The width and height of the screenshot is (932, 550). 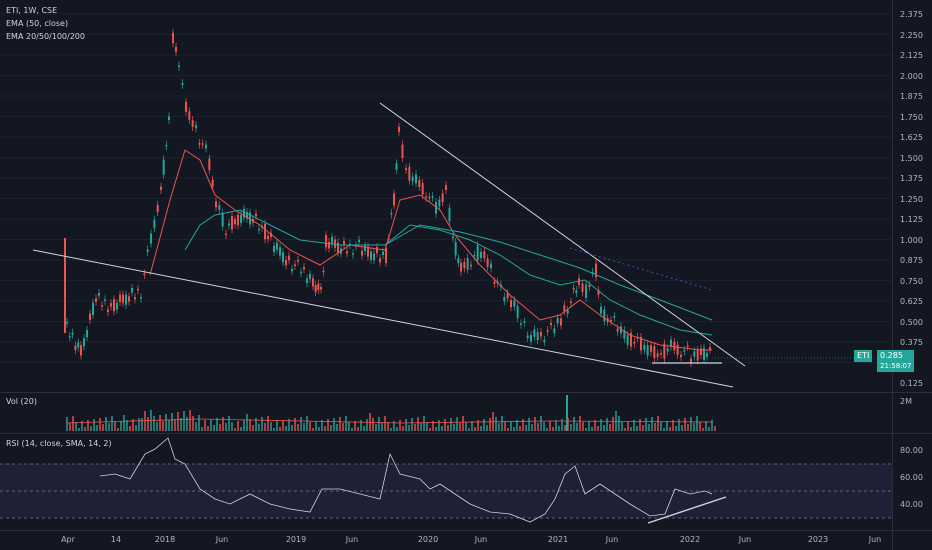 I want to click on price-tick: 2.000, so click(x=911, y=76).